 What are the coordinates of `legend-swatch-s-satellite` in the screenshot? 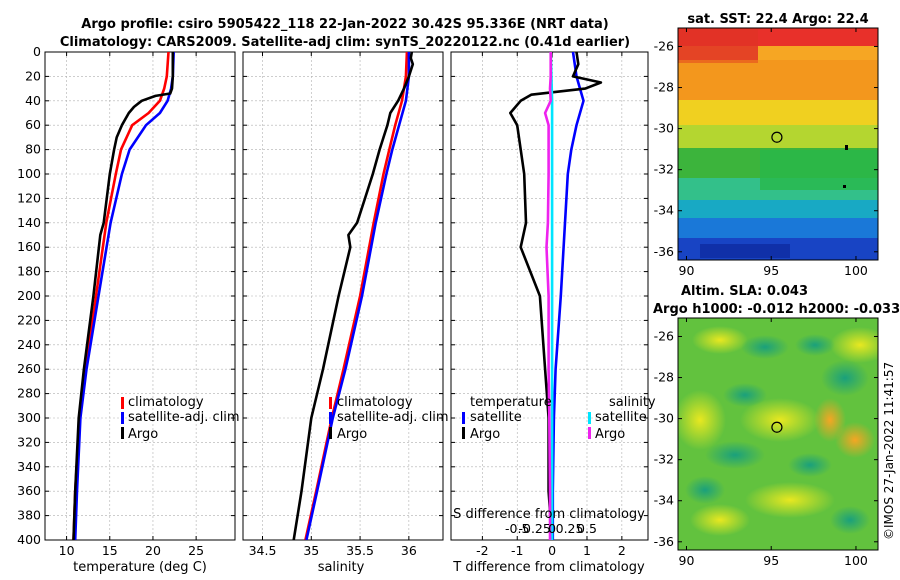 It's located at (589, 418).